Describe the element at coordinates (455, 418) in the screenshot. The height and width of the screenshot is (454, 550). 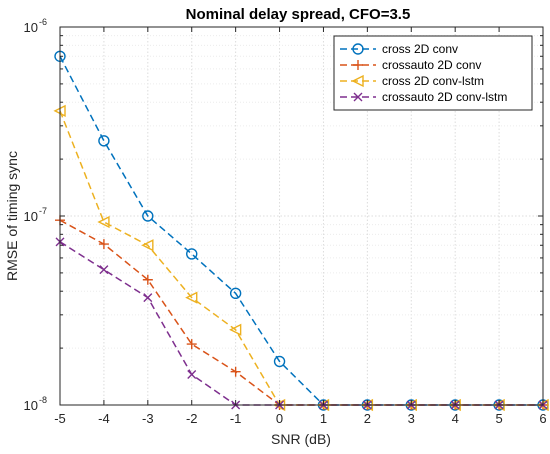
I see `x-tick-label: 4` at that location.